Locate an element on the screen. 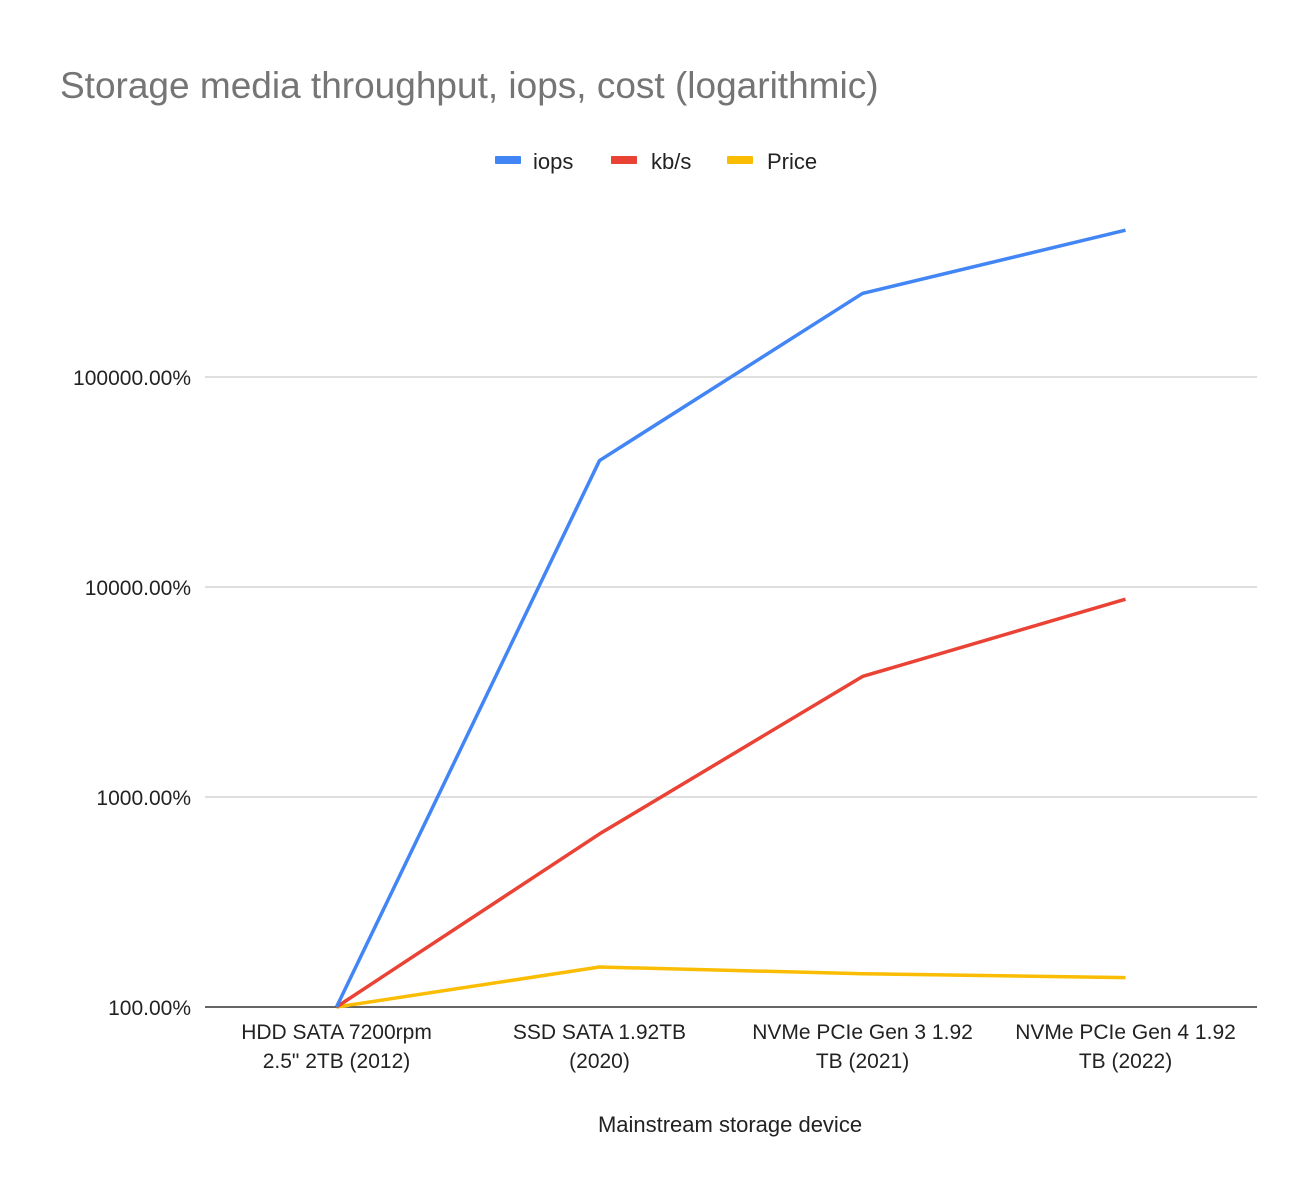 The height and width of the screenshot is (1198, 1316). x-tick-label: SSD SATA 1.92TB (2020) is located at coordinates (599, 1047).